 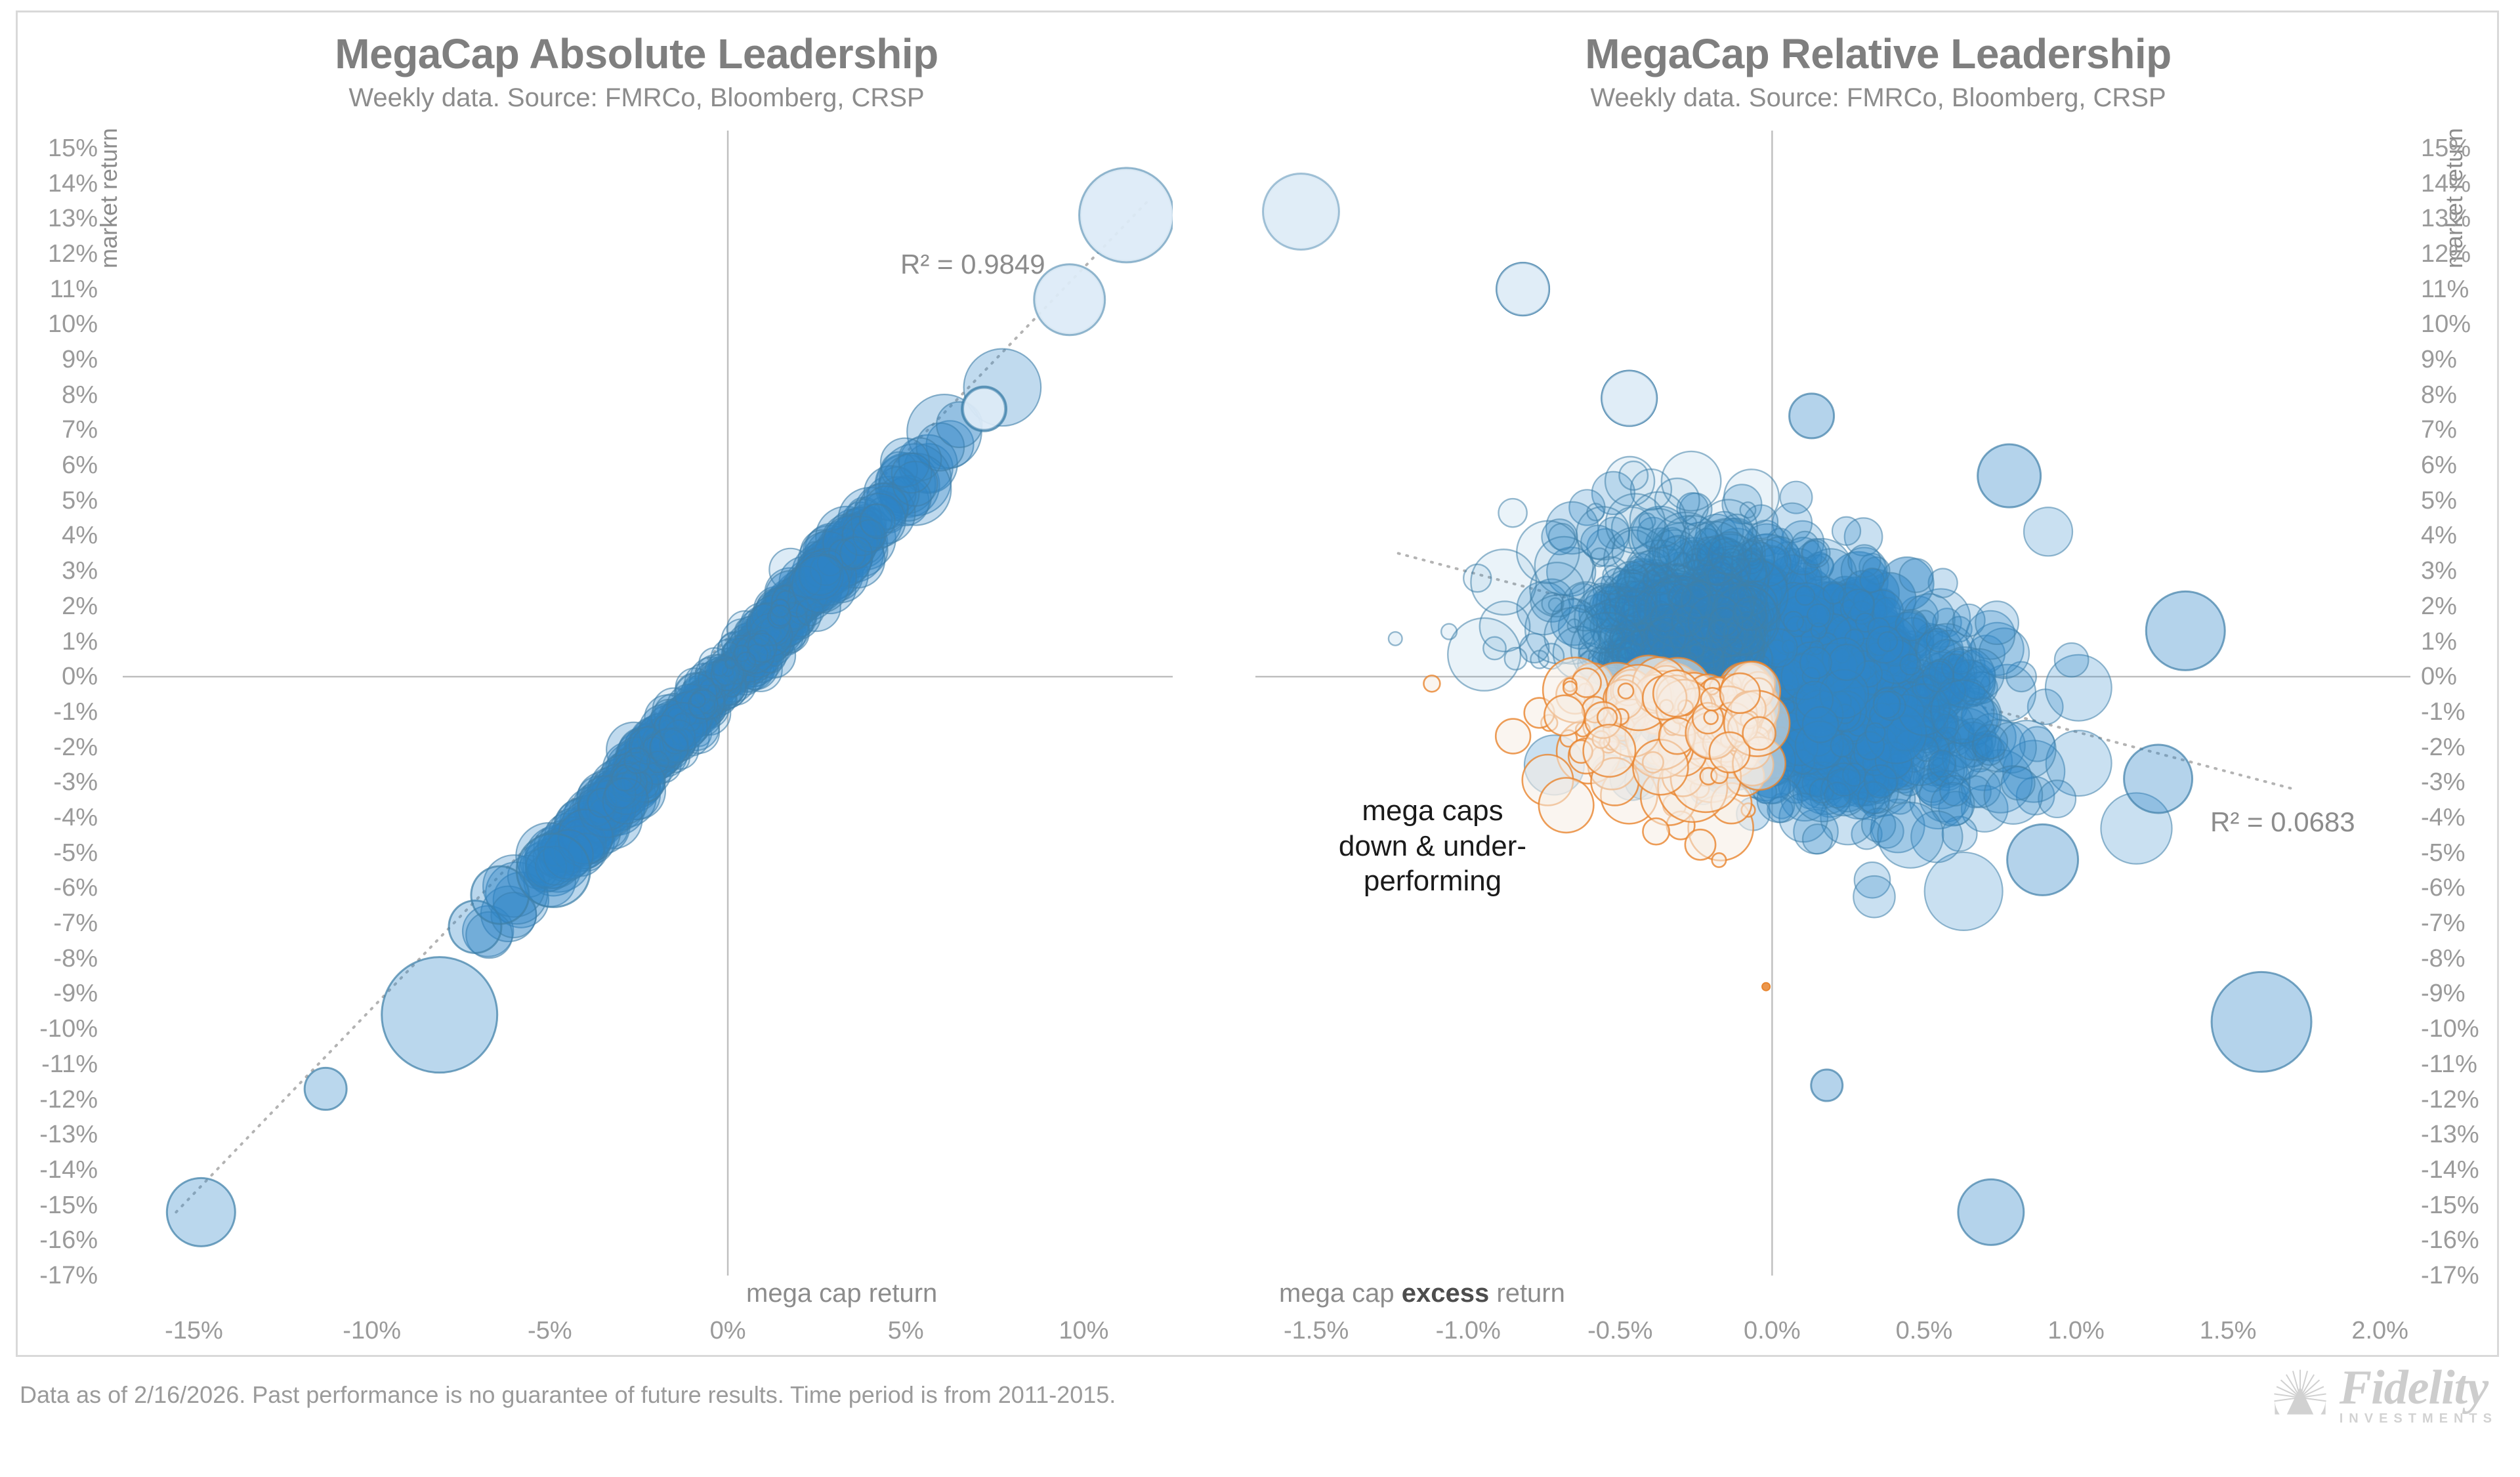 What do you see at coordinates (72, 183) in the screenshot?
I see `y-tick-label: 14%` at bounding box center [72, 183].